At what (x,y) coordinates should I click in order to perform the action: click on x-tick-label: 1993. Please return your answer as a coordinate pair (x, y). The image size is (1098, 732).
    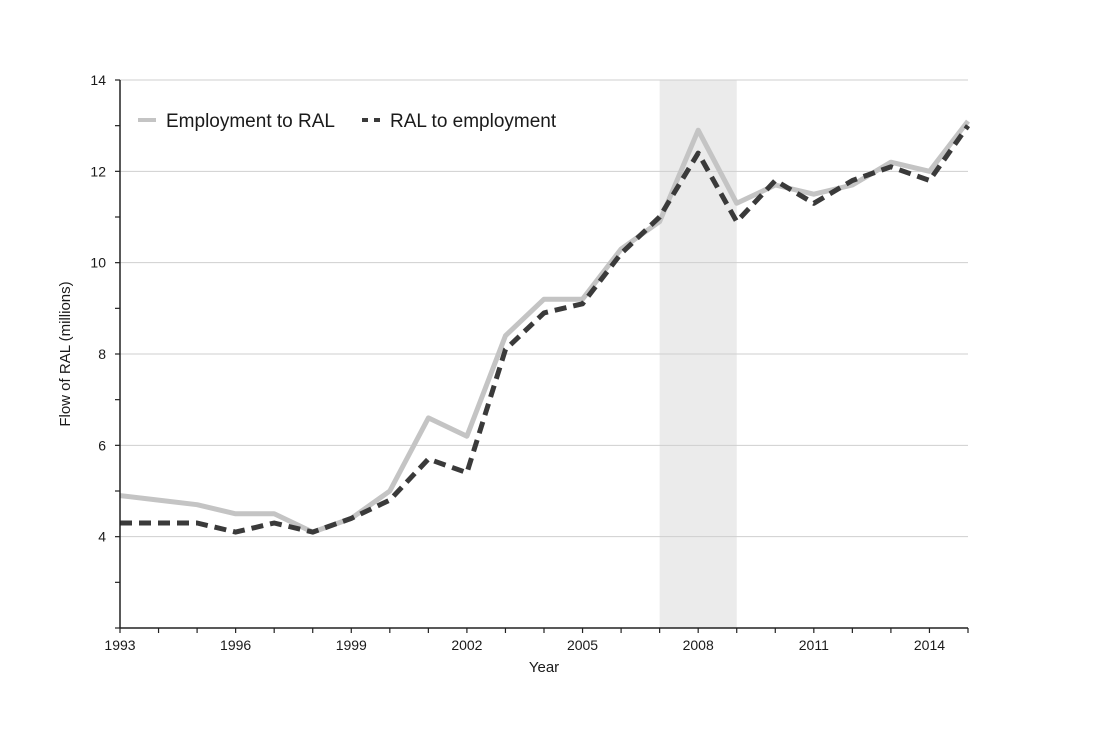
    Looking at the image, I should click on (119, 645).